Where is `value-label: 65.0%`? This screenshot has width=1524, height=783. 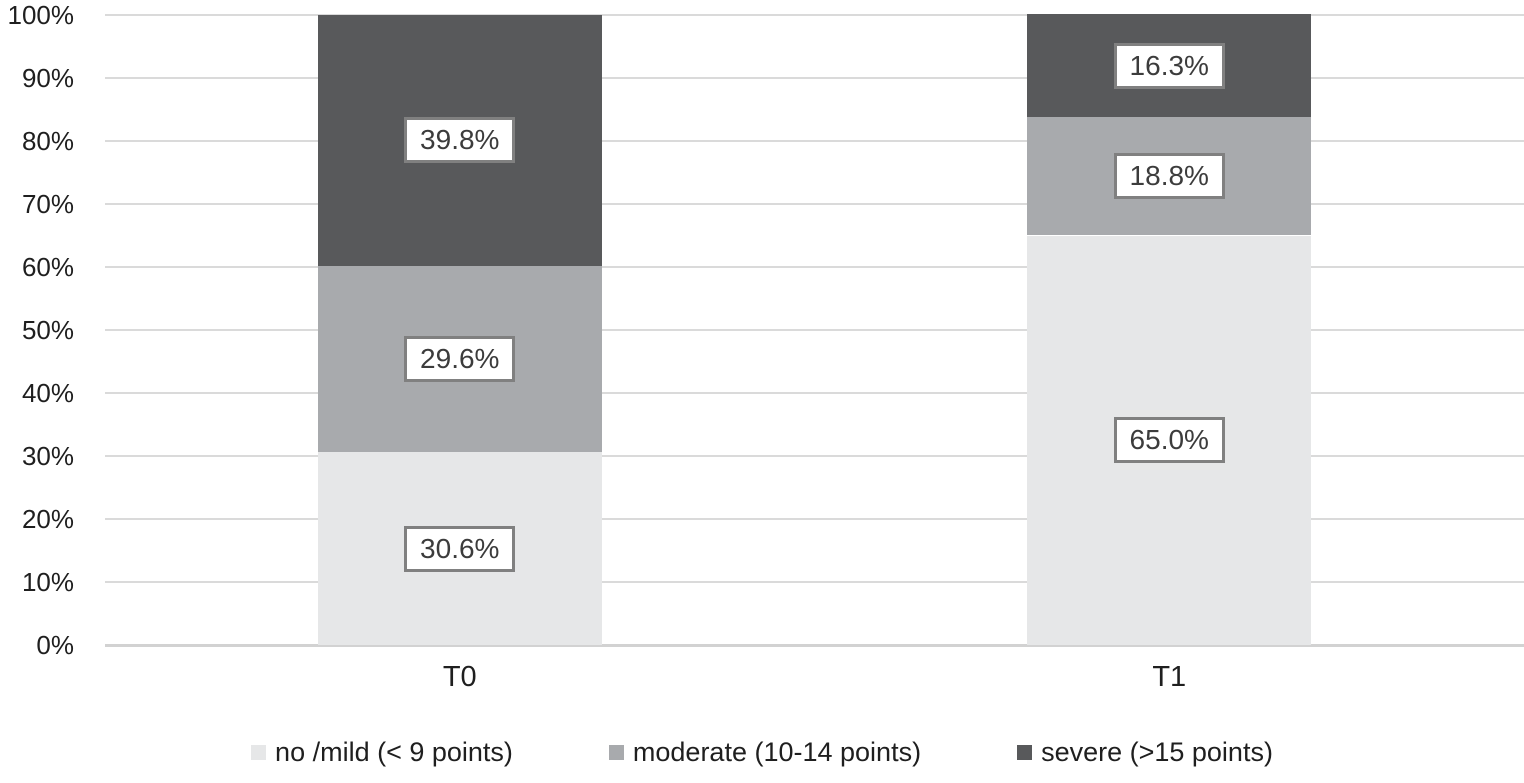
value-label: 65.0% is located at coordinates (1169, 440).